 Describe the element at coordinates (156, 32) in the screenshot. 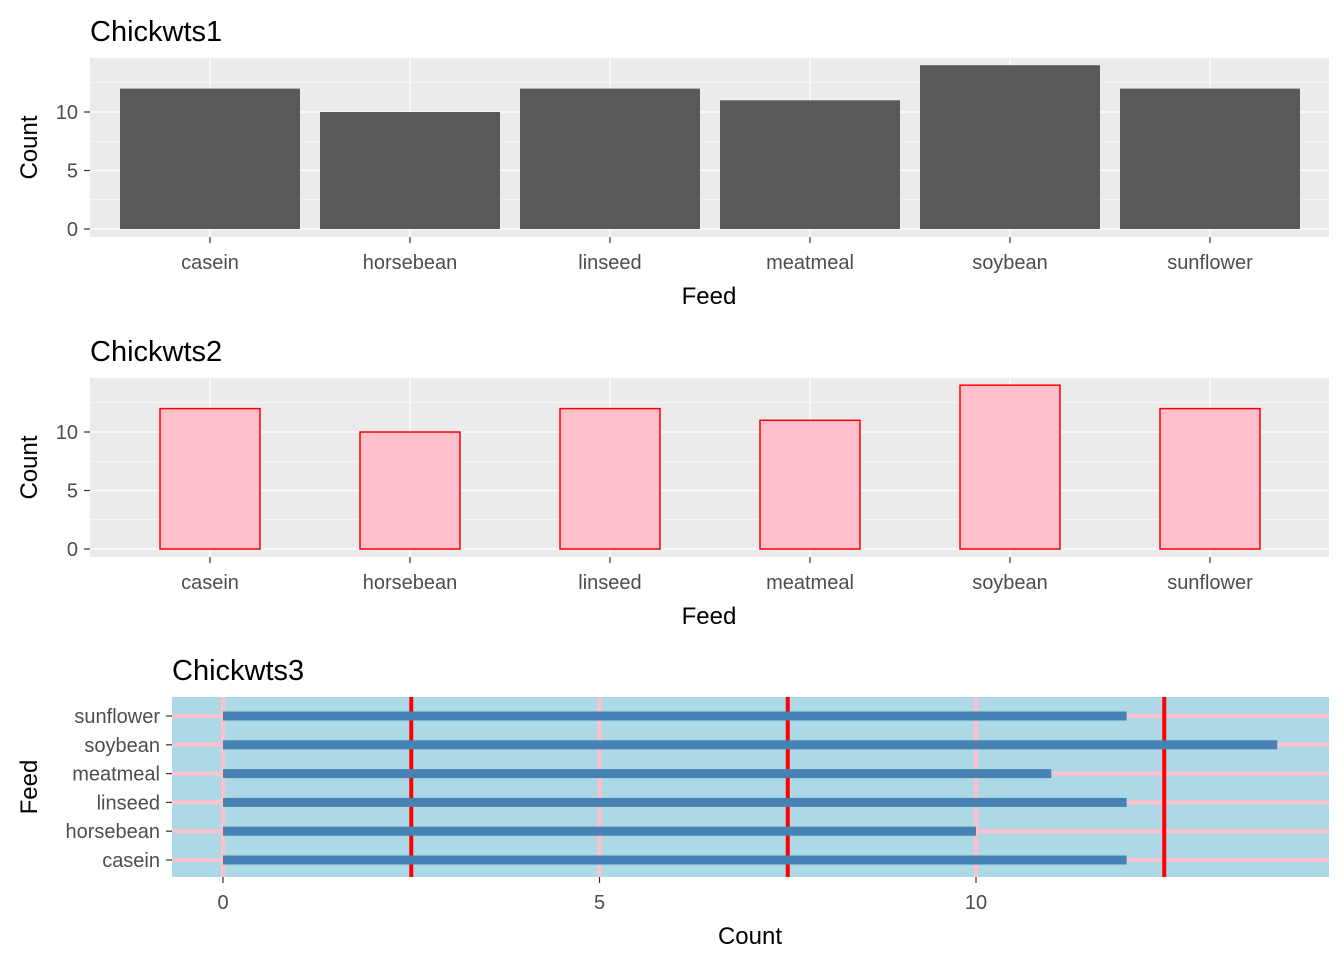

I see `chart-title: Chickwts1` at that location.